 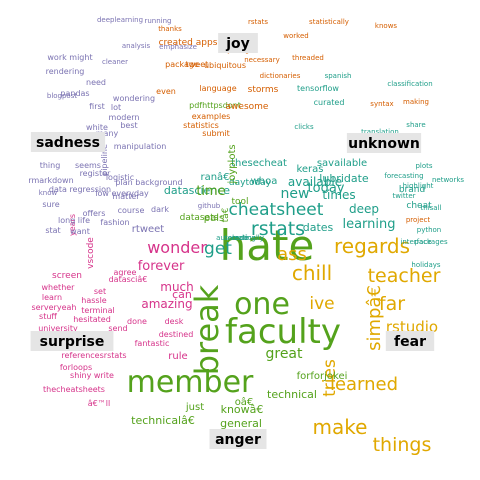 What do you see at coordinates (120, 20) in the screenshot?
I see `word-sadness: deeplearning` at bounding box center [120, 20].